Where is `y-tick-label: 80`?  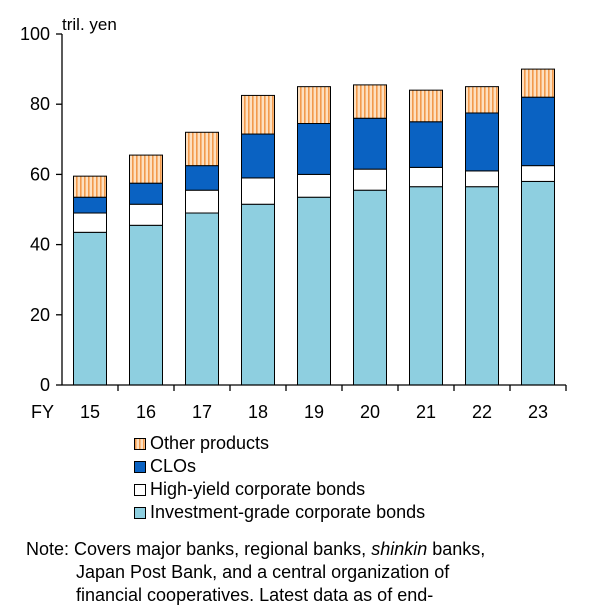 y-tick-label: 80 is located at coordinates (40, 104).